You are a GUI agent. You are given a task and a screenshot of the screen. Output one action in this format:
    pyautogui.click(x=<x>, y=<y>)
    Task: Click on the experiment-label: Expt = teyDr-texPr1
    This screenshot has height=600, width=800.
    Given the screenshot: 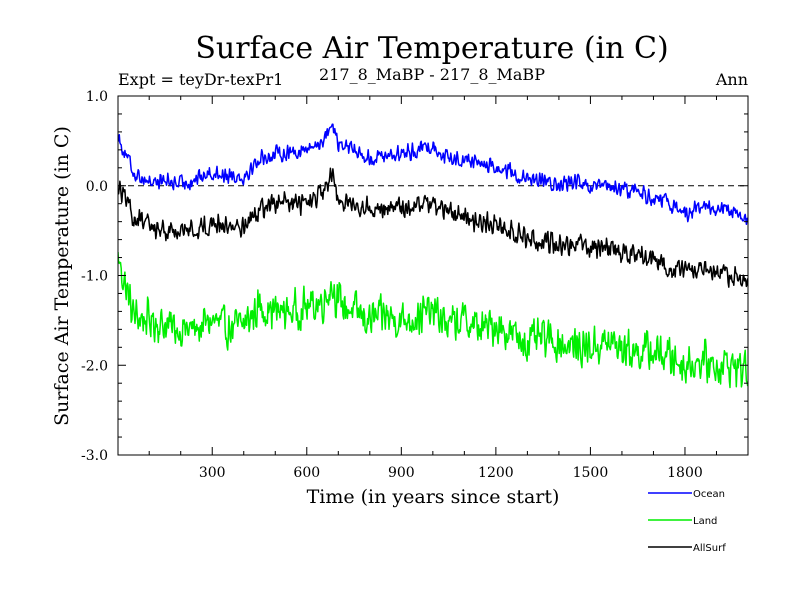 What is the action you would take?
    pyautogui.click(x=200, y=79)
    